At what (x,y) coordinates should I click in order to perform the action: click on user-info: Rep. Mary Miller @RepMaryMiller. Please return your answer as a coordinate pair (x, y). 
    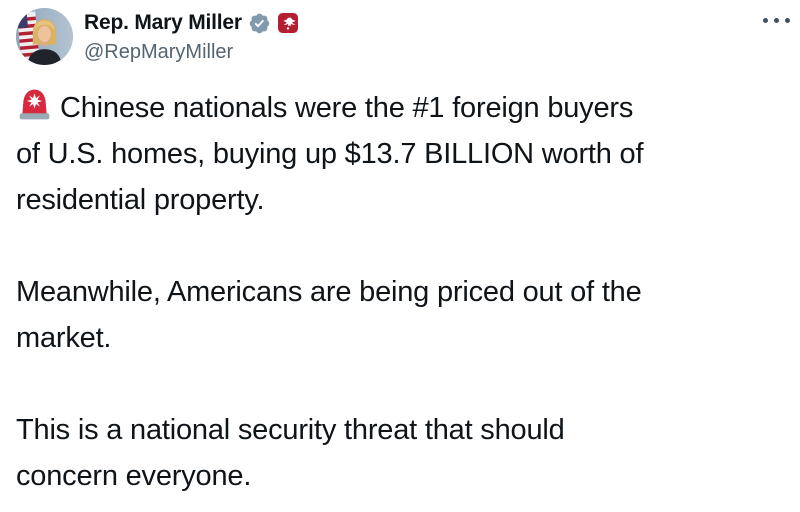
    Looking at the image, I should click on (191, 36).